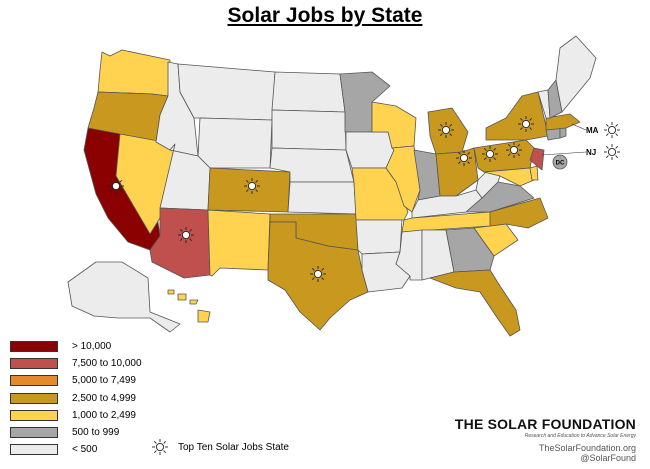  Describe the element at coordinates (592, 130) in the screenshot. I see `ma-callout-label: MA` at that location.